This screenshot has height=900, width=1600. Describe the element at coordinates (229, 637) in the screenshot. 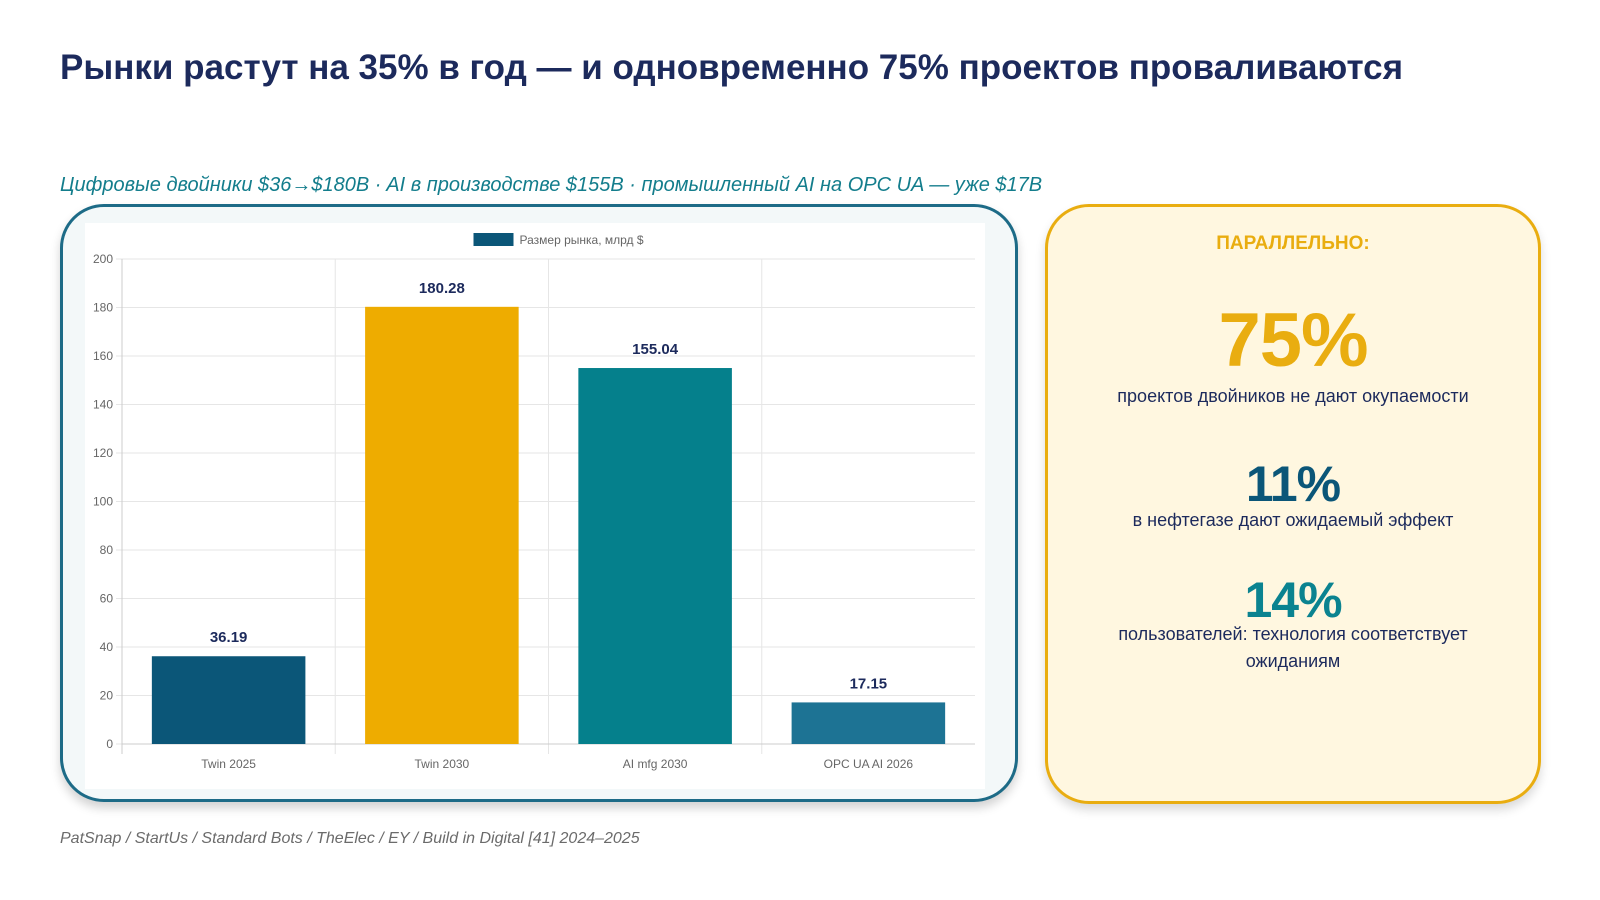

I see `bar-value-label: 36.19` at that location.